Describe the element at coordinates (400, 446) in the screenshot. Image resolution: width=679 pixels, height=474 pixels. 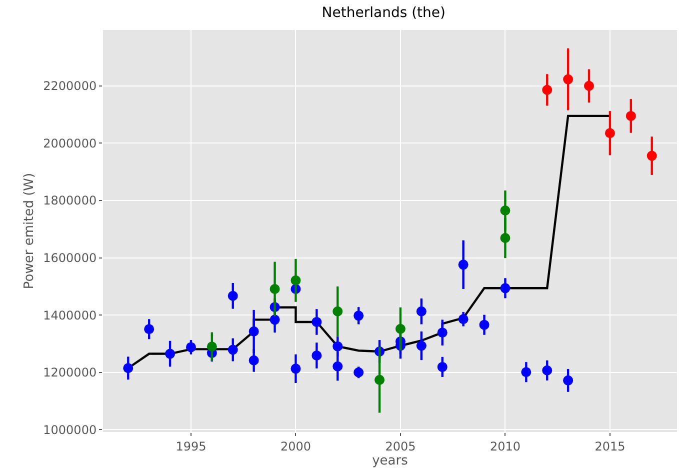
I see `x-tick-label: 2005` at that location.